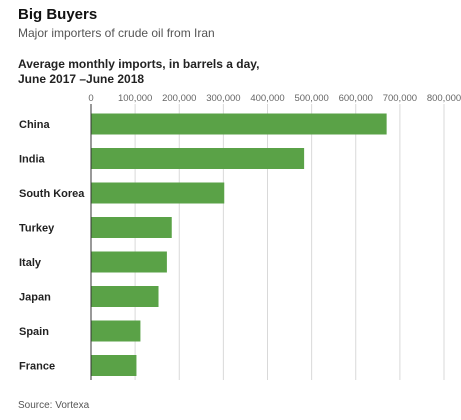 The width and height of the screenshot is (461, 420). I want to click on chart-subtitle: Major importers of crude oil from Iran, so click(116, 33).